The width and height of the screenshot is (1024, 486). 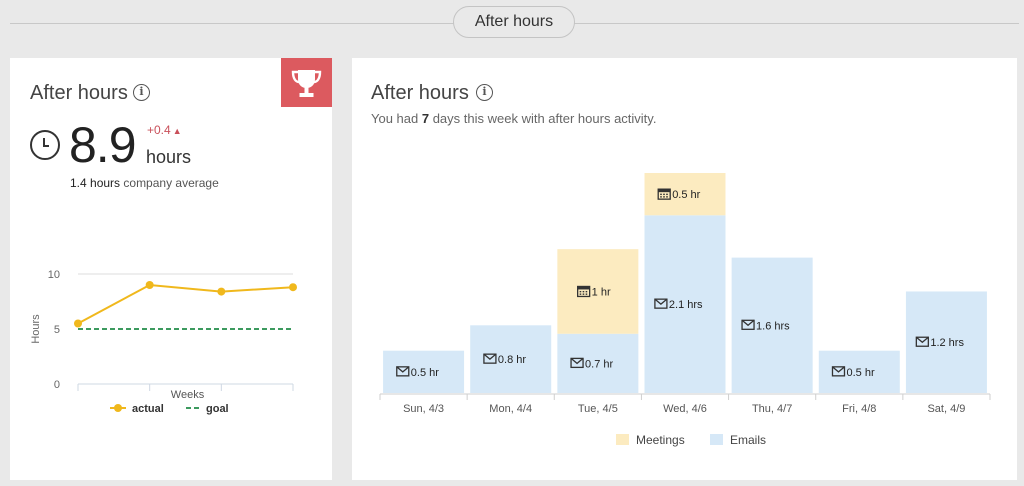 I want to click on bar-group: 1.2 hrs, so click(x=946, y=342).